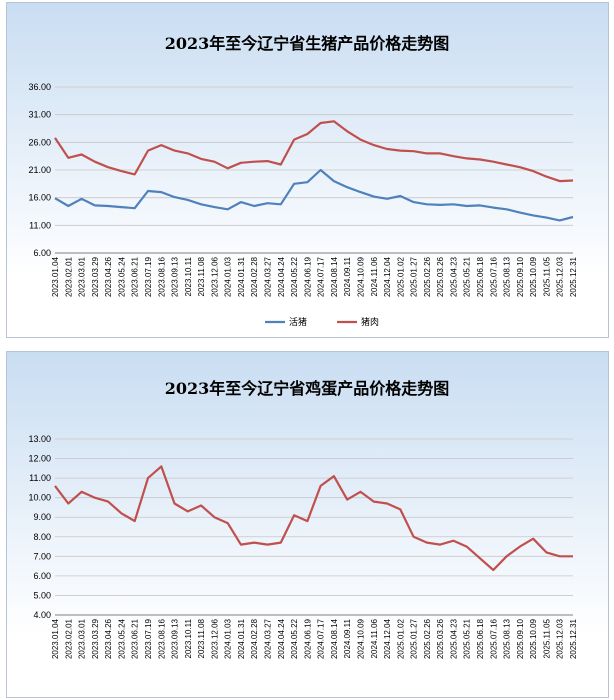 Image resolution: width=614 pixels, height=700 pixels. Describe the element at coordinates (39, 498) in the screenshot. I see `y-tick-label: 10.00` at that location.